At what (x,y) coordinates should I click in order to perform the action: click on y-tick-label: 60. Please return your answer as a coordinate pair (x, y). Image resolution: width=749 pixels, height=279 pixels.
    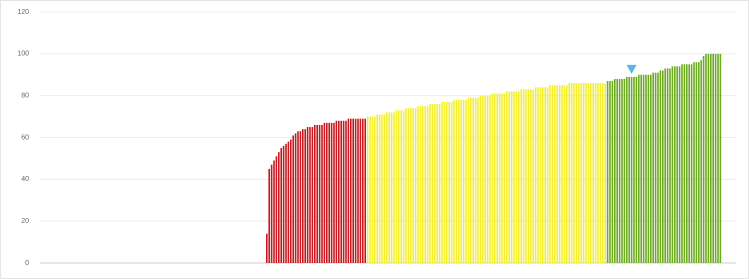
    Looking at the image, I should click on (25, 137).